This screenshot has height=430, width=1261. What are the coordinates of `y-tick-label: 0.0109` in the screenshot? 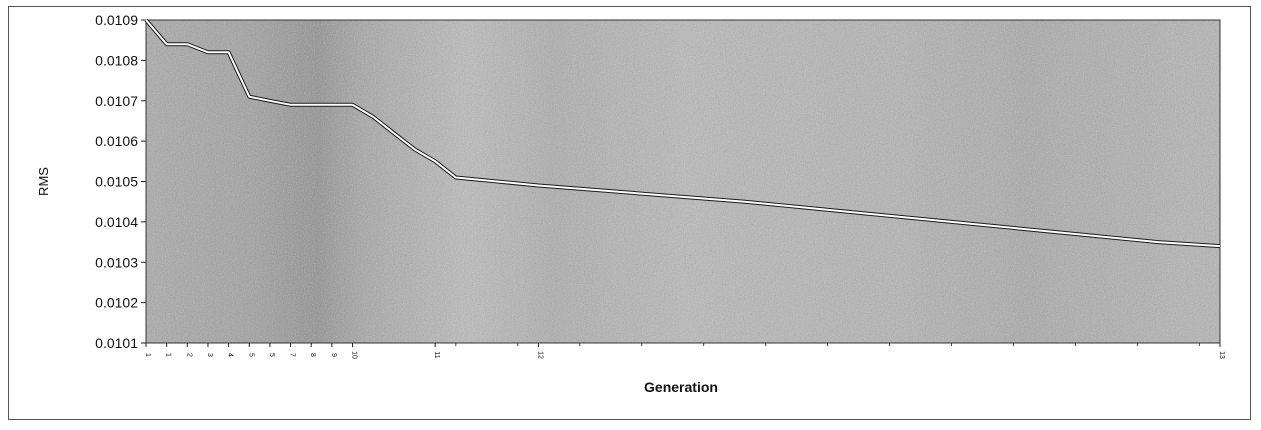 It's located at (116, 20).